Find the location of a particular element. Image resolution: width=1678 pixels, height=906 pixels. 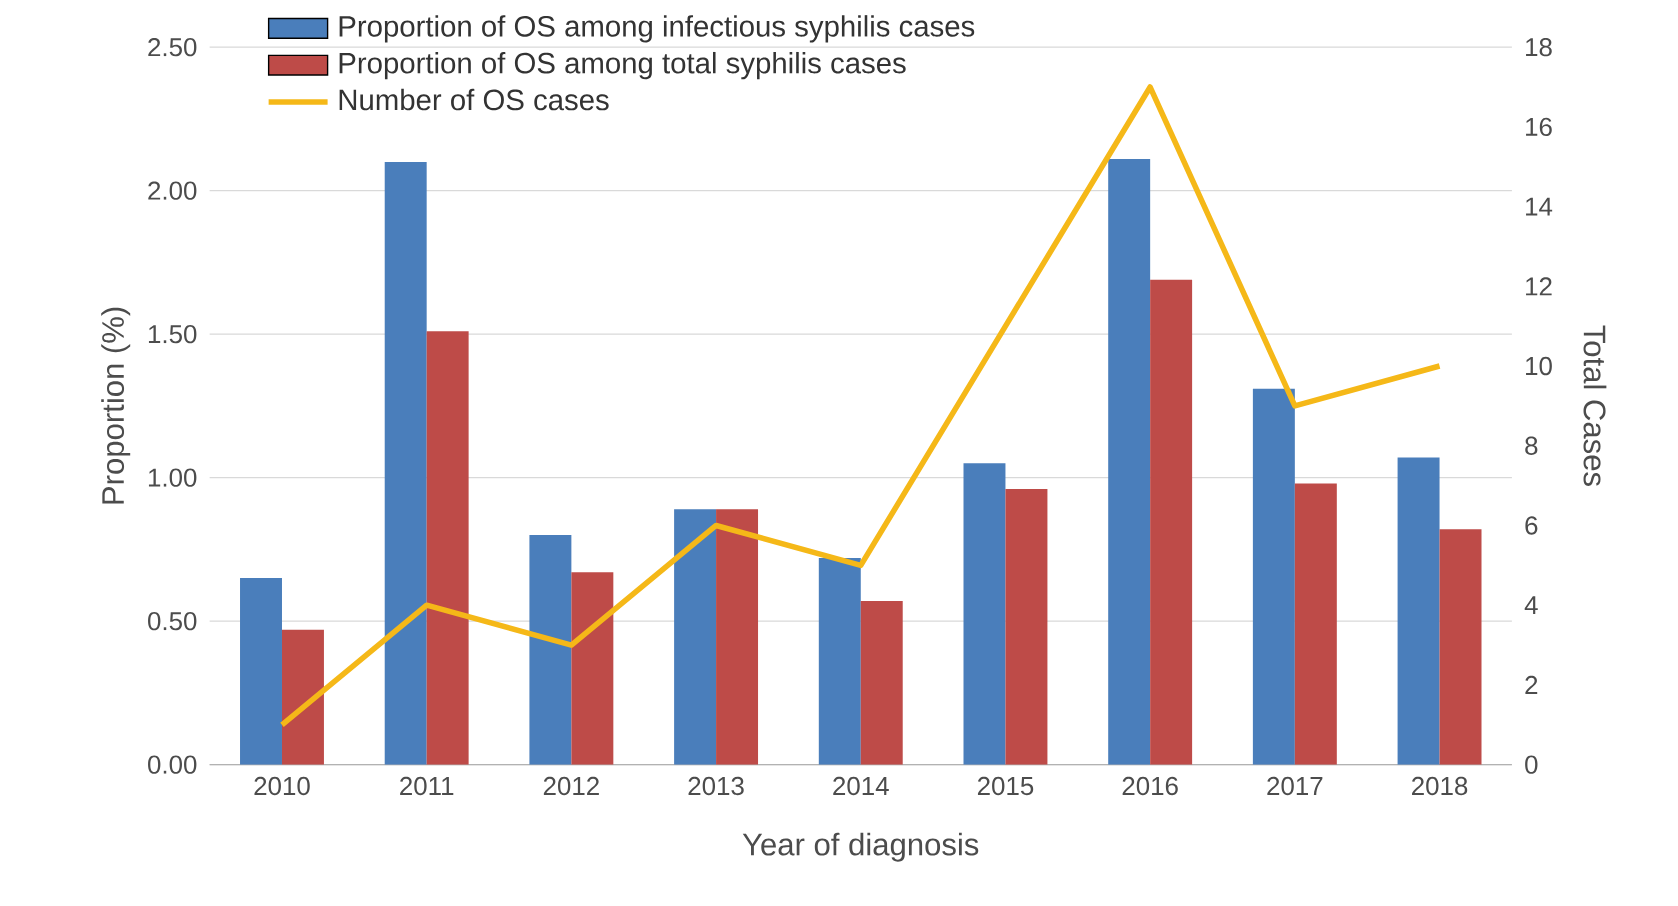

x-tick-label: 2011 is located at coordinates (427, 786).